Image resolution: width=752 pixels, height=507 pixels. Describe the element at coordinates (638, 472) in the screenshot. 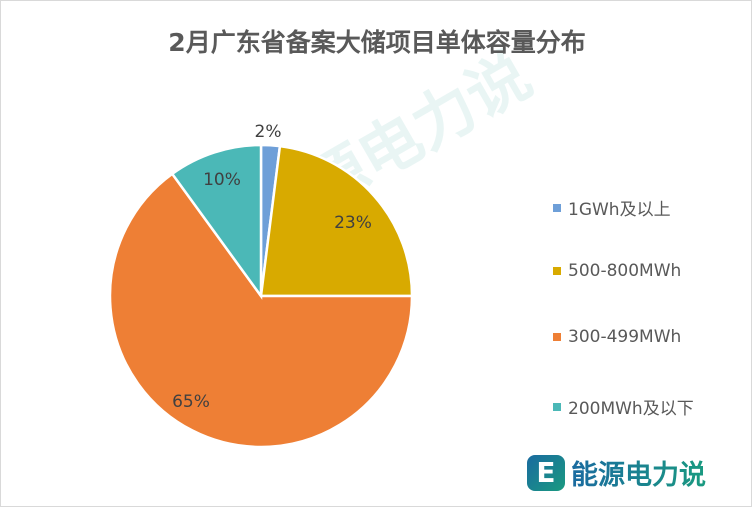

I see `logo-text: 能源电力说` at that location.